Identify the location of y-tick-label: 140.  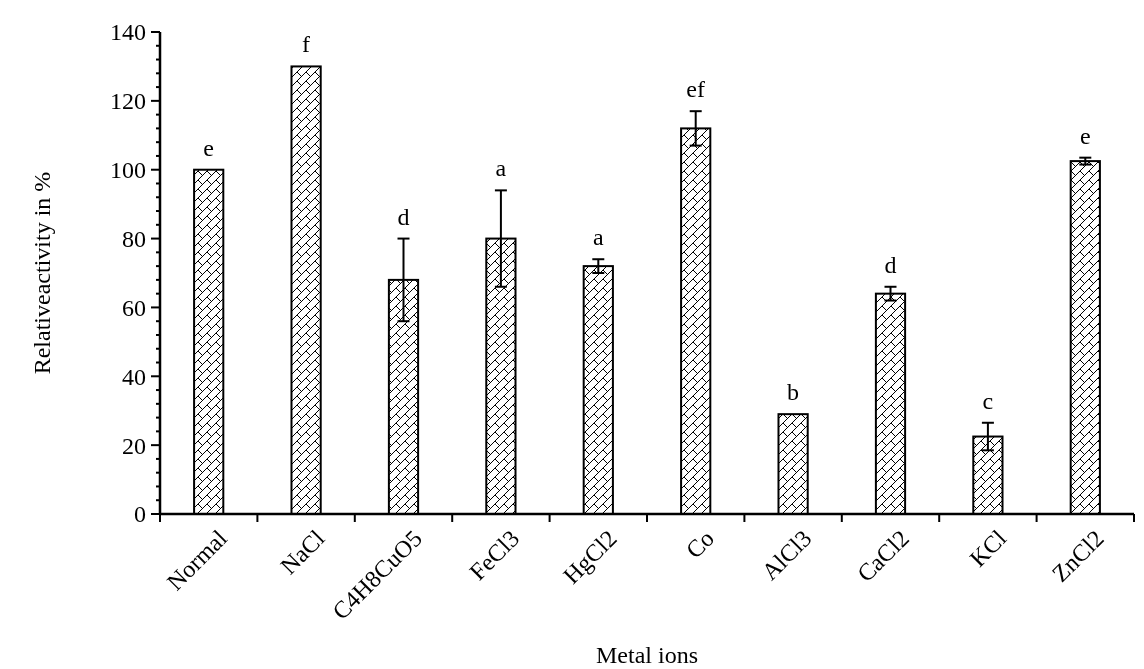
(128, 32).